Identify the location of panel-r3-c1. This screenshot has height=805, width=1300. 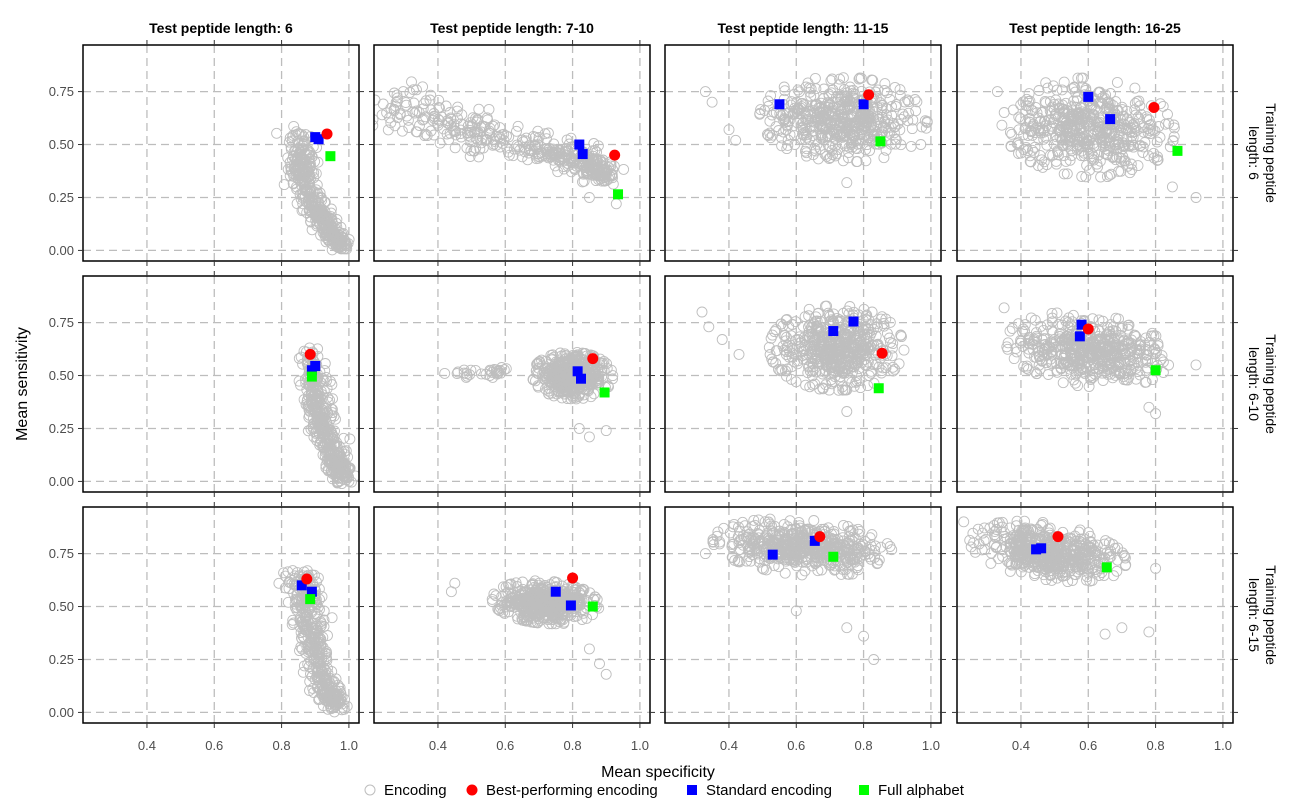
(221, 615).